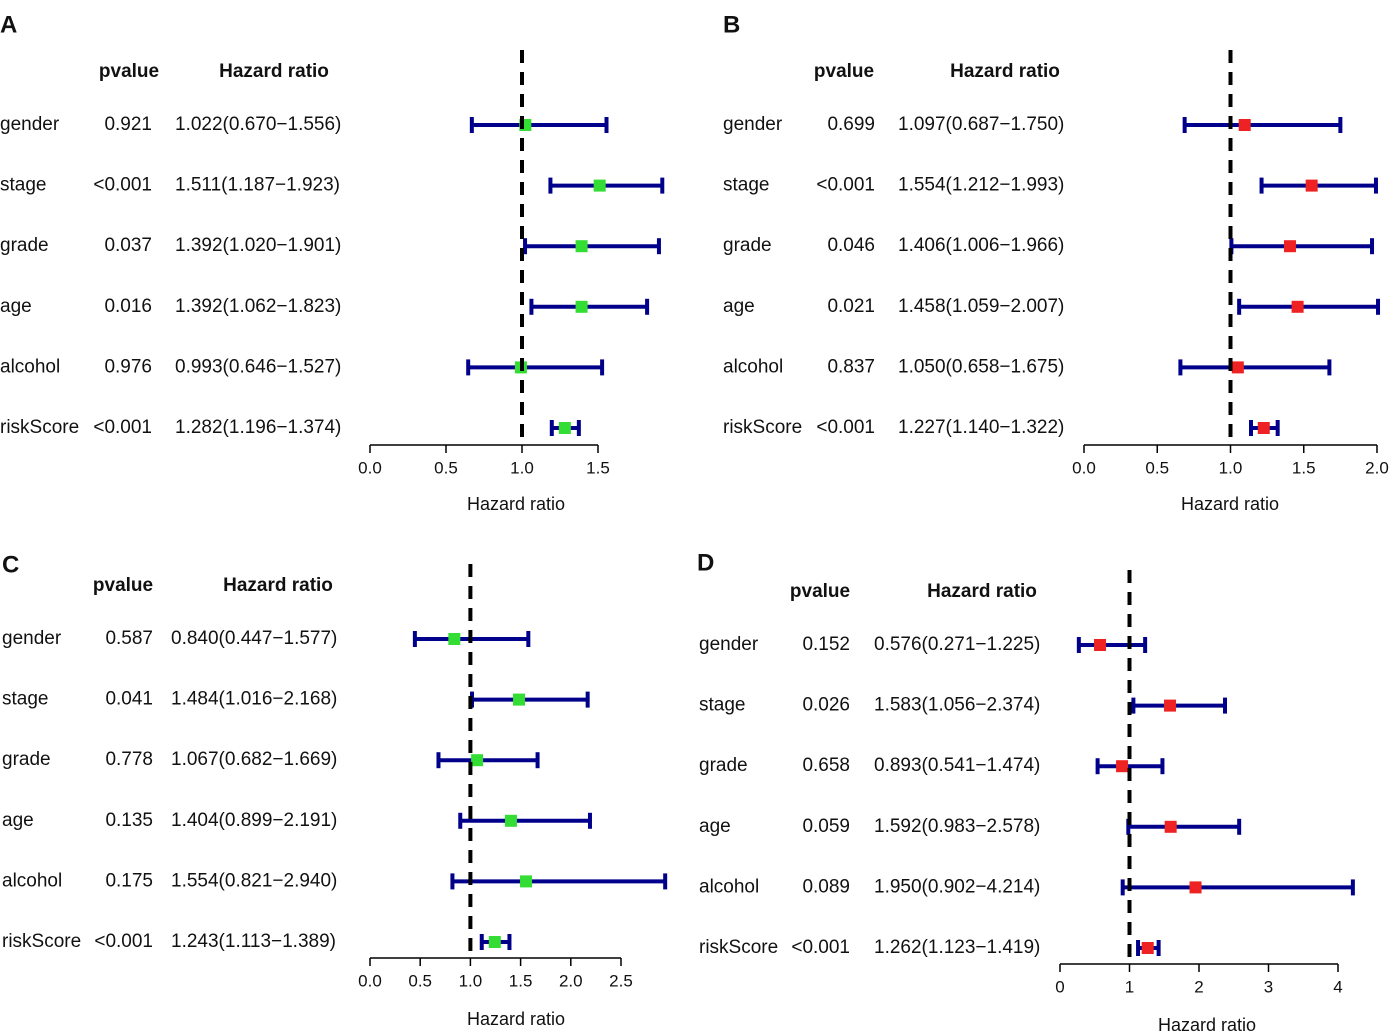  What do you see at coordinates (826, 886) in the screenshot?
I see `row-pvalue: 0.089` at bounding box center [826, 886].